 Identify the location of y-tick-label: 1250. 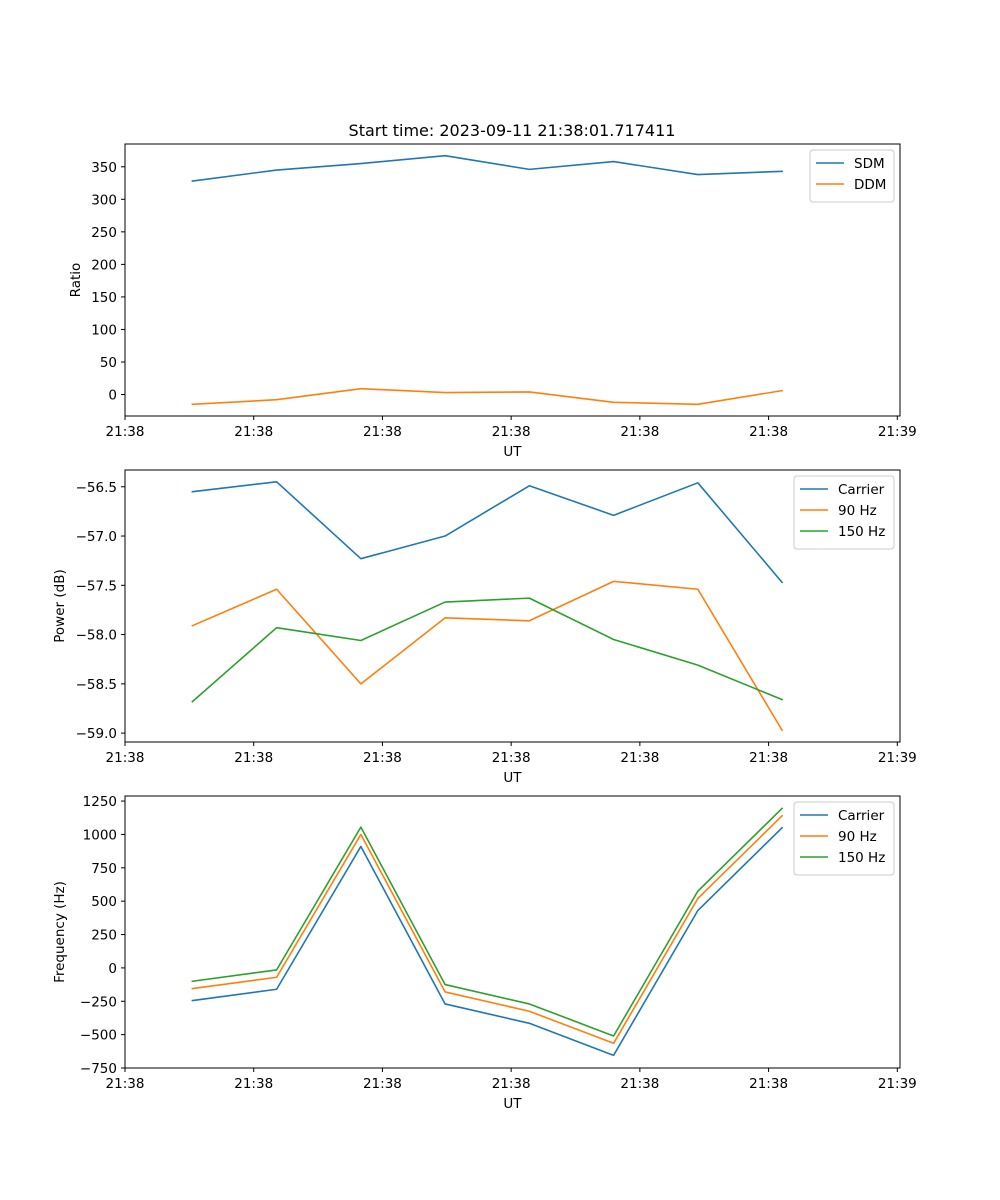
(100, 802).